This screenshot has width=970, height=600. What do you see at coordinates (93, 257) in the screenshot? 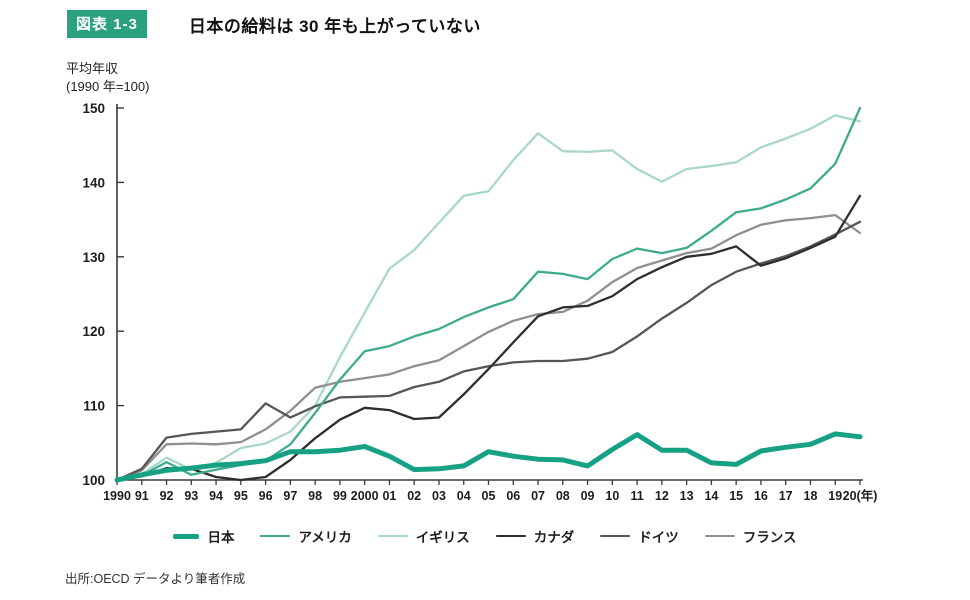
I see `y-tick-label: 130` at bounding box center [93, 257].